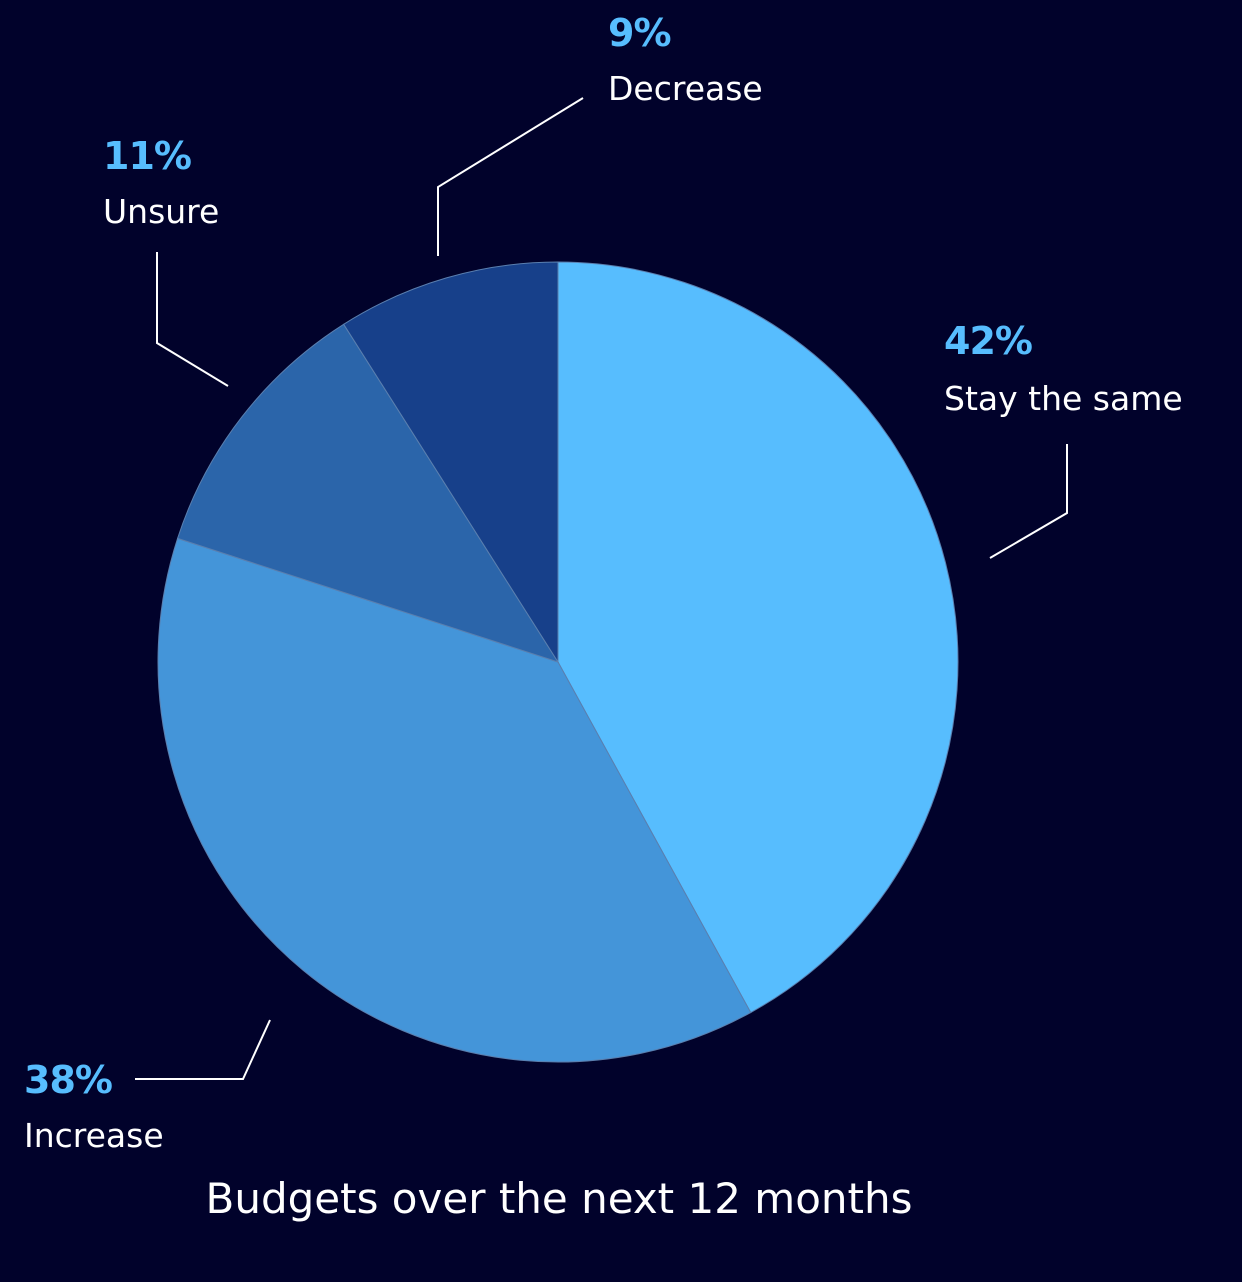 Image resolution: width=1242 pixels, height=1282 pixels. I want to click on chart-title: Budgets over the next 12 months, so click(559, 1198).